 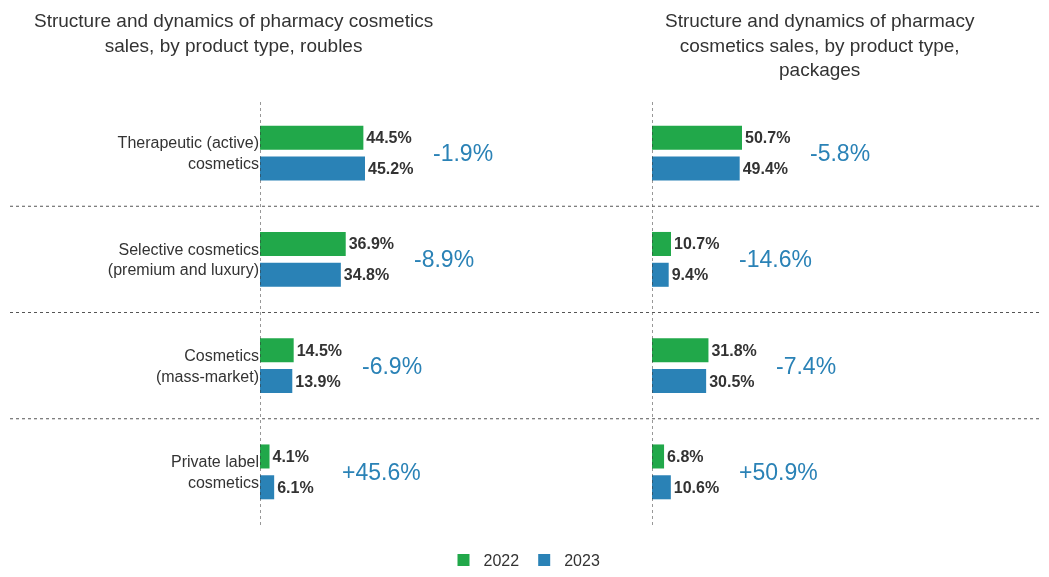 What do you see at coordinates (295, 487) in the screenshot?
I see `data-label: 6.1%` at bounding box center [295, 487].